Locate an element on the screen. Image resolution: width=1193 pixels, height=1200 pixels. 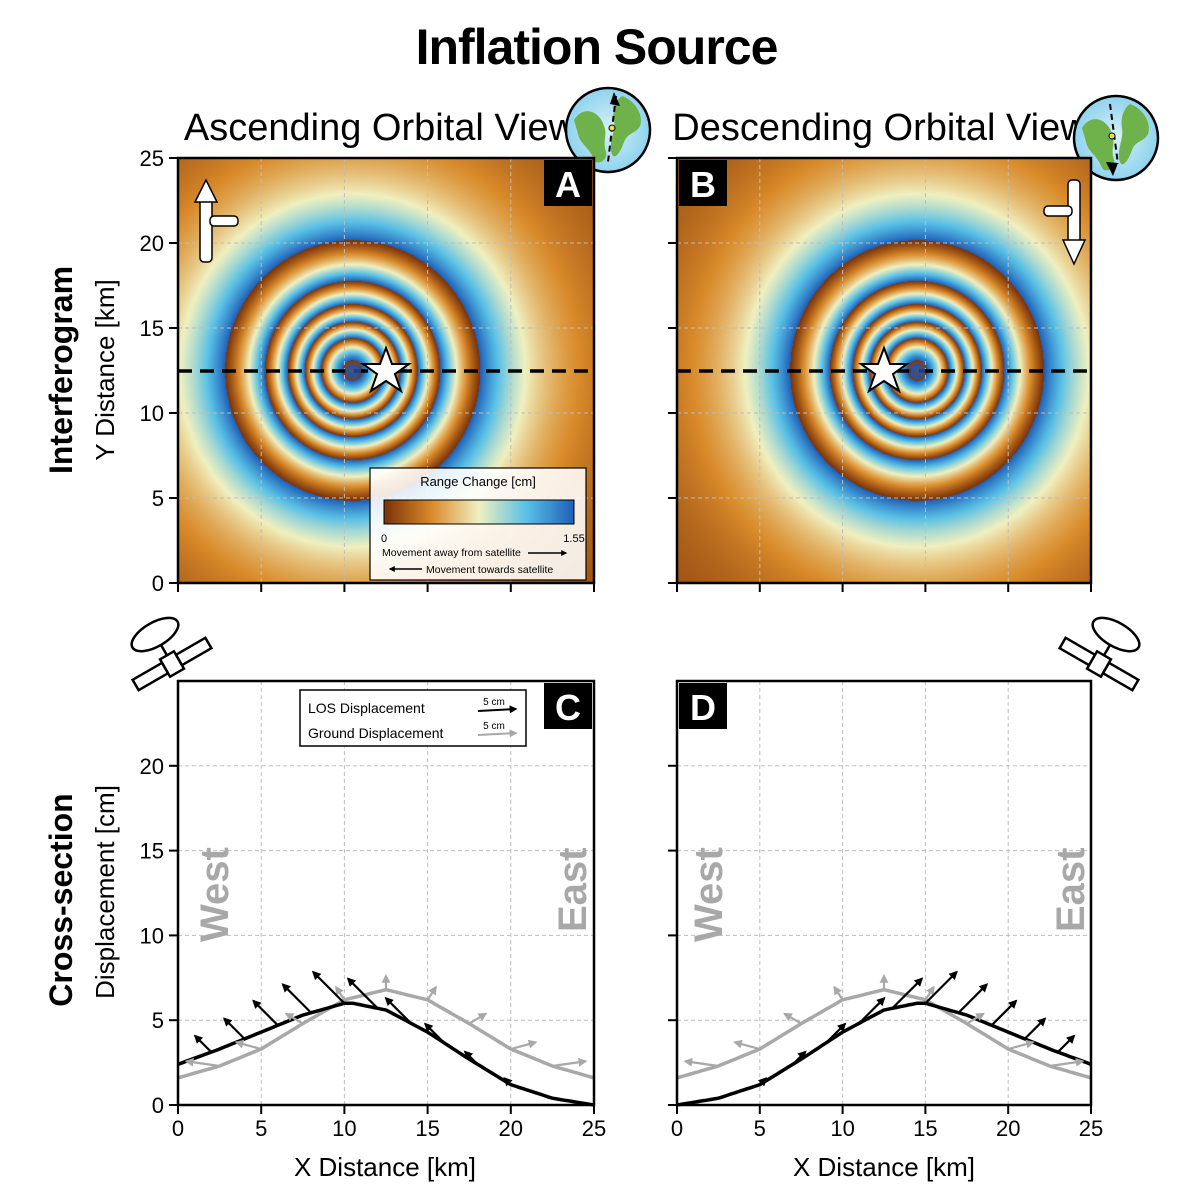
satellite-ascending-icon is located at coordinates (172, 654).